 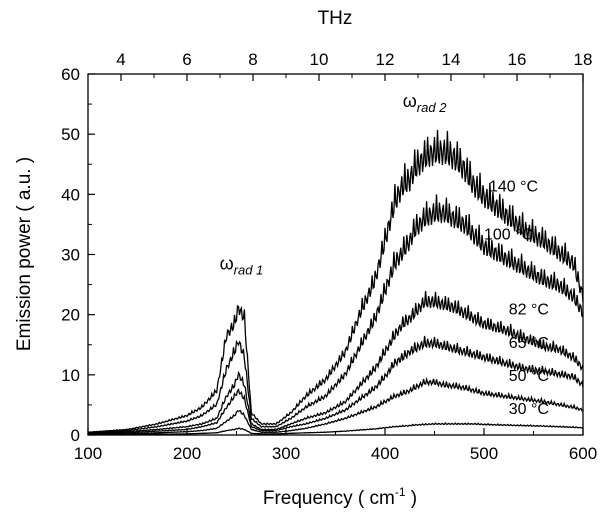 What do you see at coordinates (529, 343) in the screenshot?
I see `series-label: 65 °C` at bounding box center [529, 343].